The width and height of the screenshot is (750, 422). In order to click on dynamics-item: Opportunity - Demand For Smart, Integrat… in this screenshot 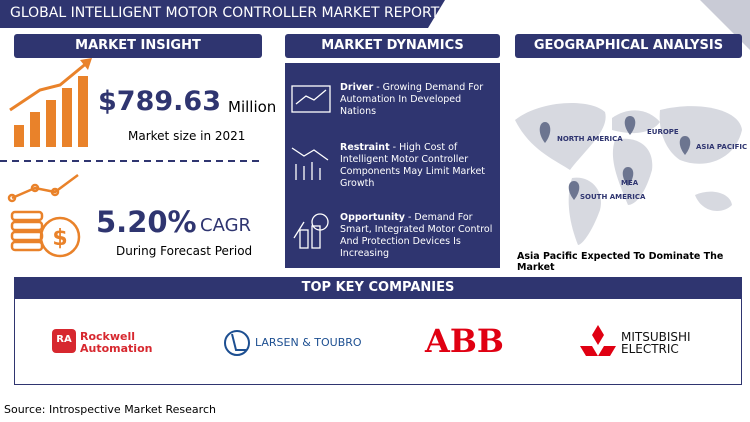, I will do `click(419, 236)`.